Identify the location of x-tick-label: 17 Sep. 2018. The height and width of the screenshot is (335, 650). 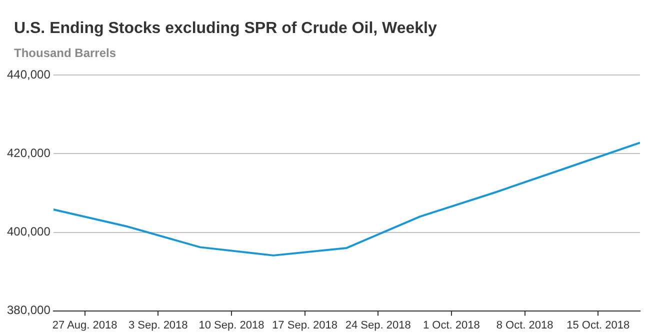
(305, 325).